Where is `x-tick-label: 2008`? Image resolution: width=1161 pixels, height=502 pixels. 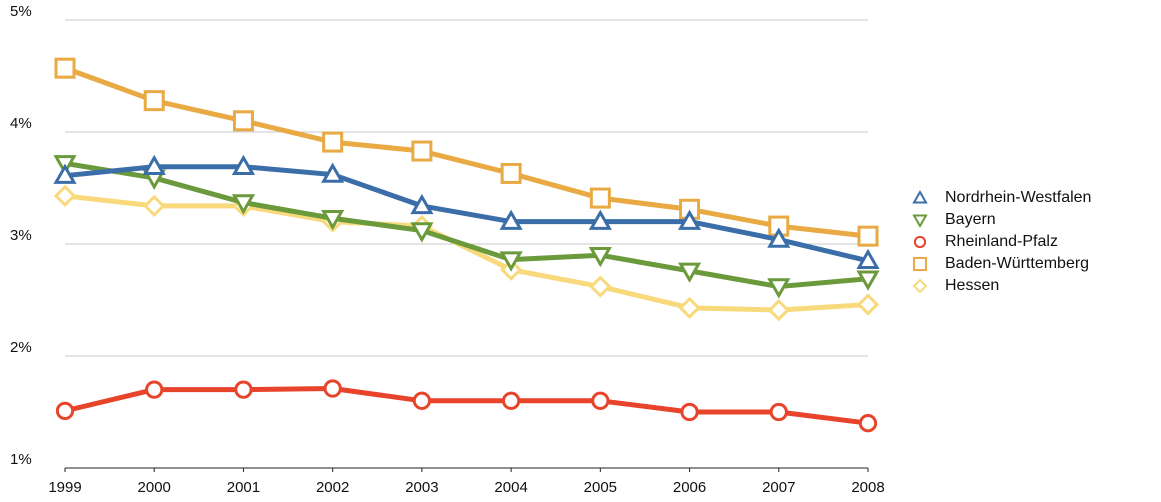 x-tick-label: 2008 is located at coordinates (867, 487).